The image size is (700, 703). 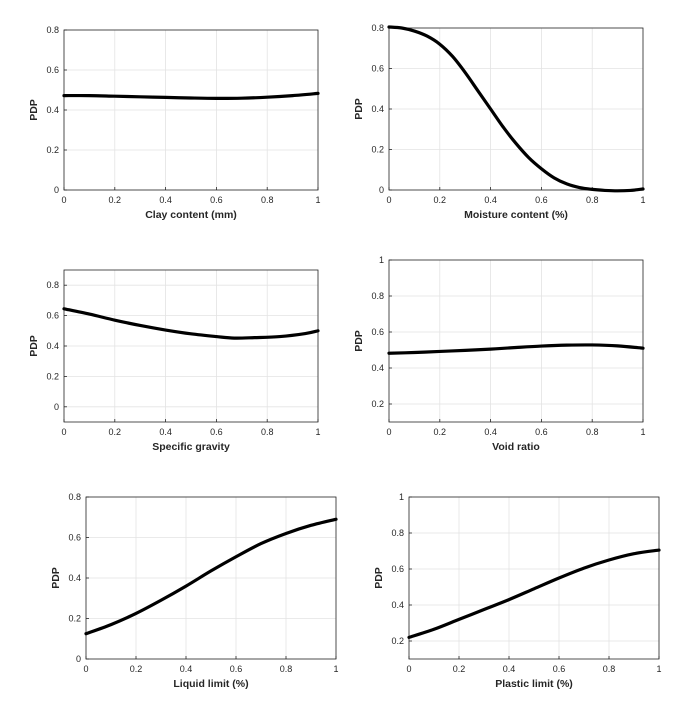 What do you see at coordinates (191, 215) in the screenshot?
I see `x-axis-label: Clay content (mm)` at bounding box center [191, 215].